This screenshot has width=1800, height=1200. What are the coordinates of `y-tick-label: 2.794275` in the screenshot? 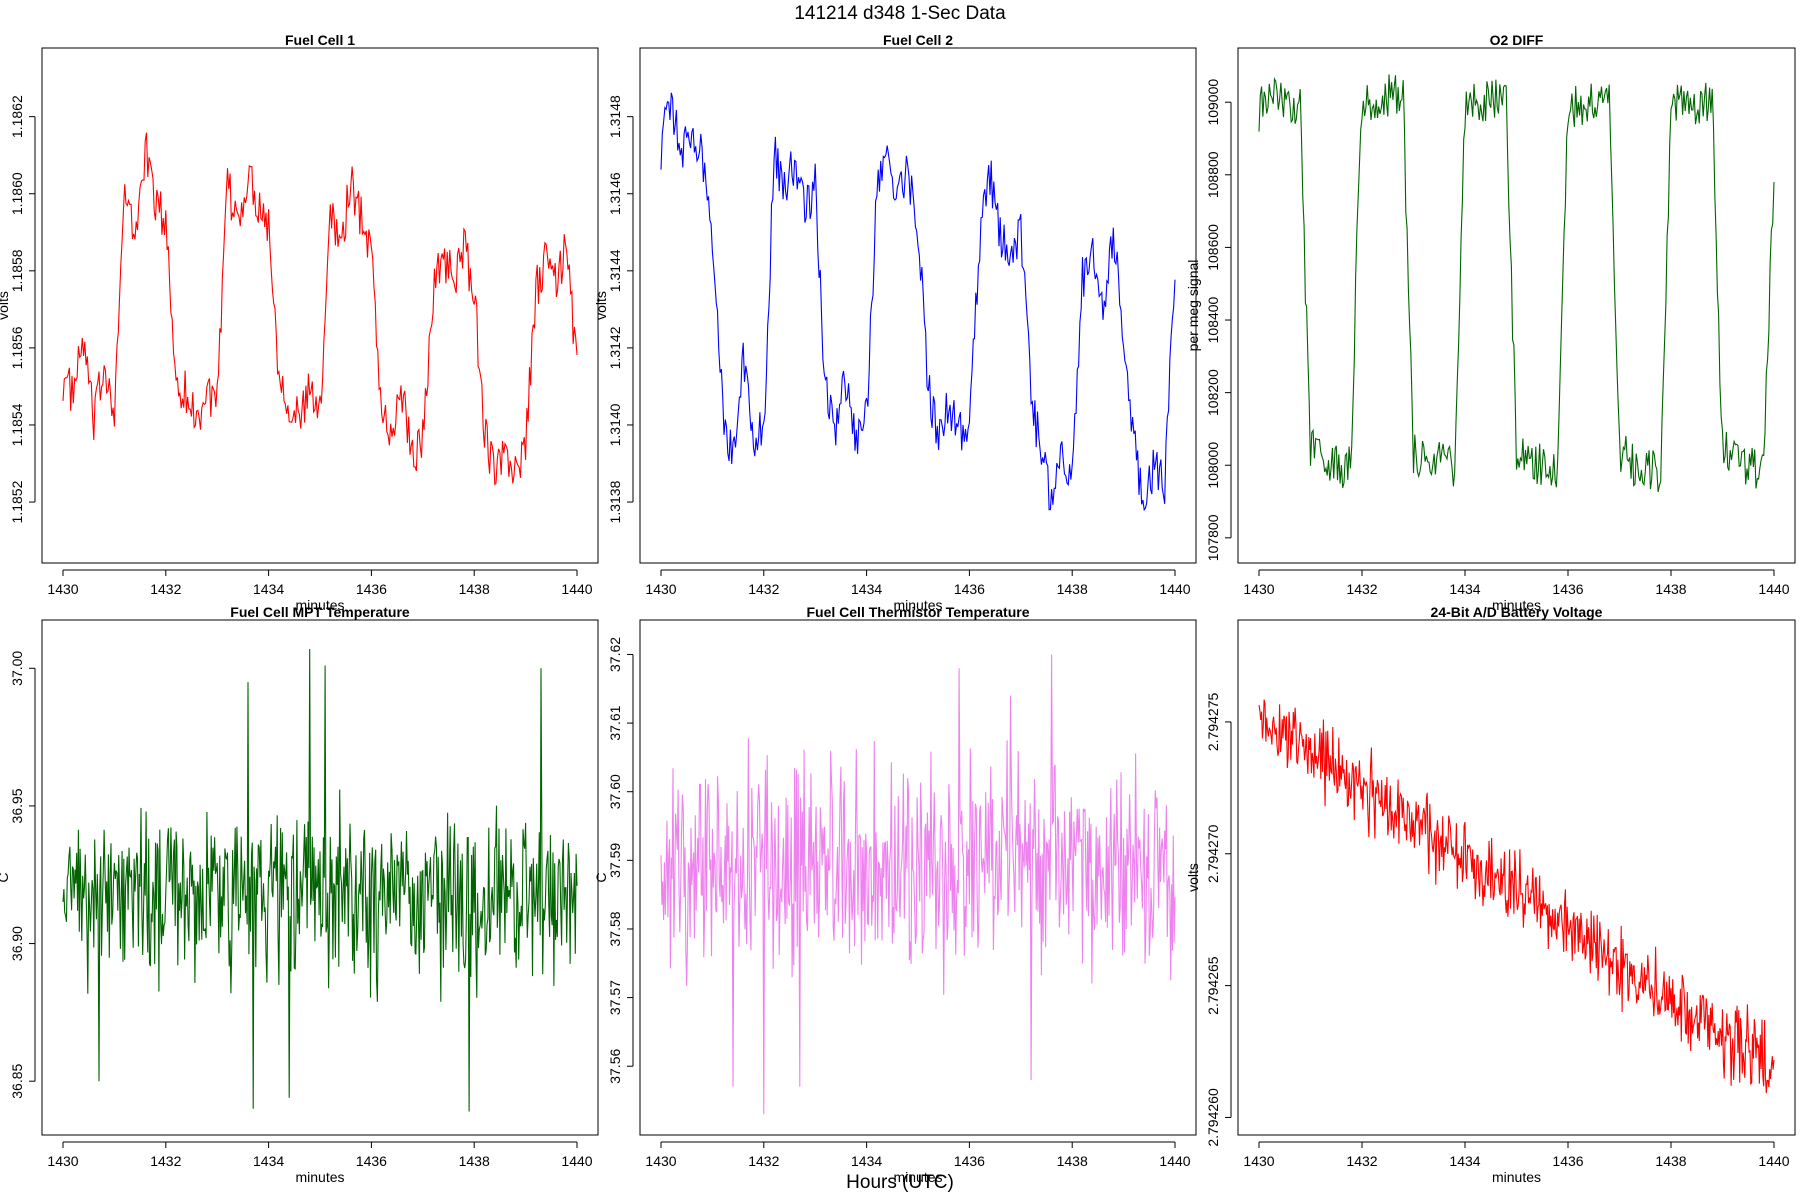 It's located at (1213, 722).